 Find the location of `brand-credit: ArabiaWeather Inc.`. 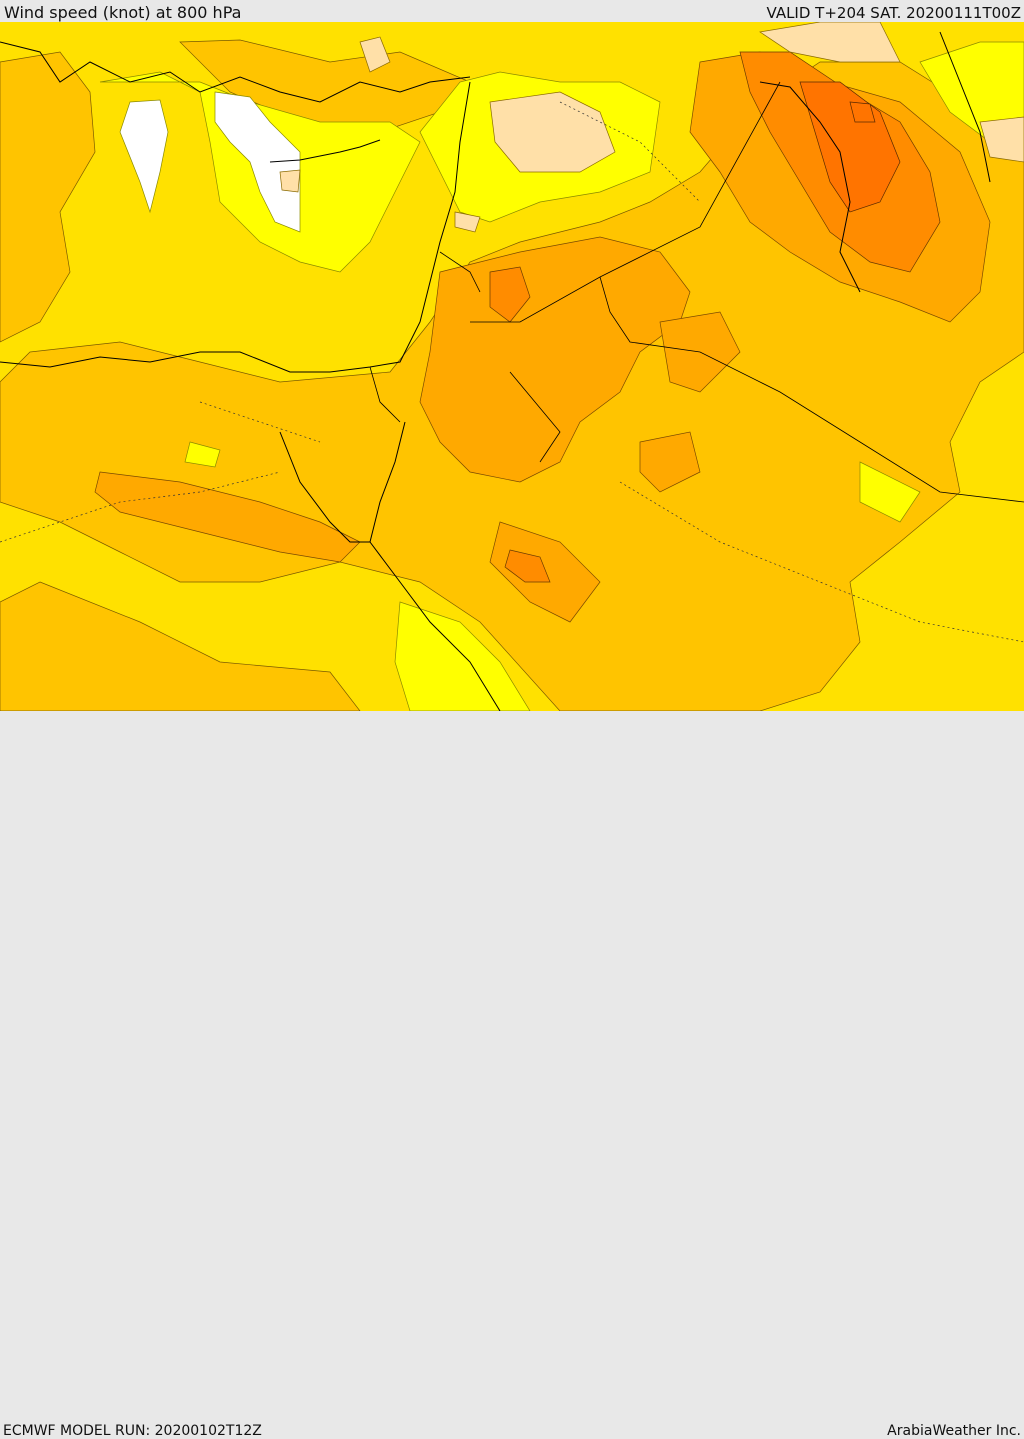

brand-credit: ArabiaWeather Inc. is located at coordinates (954, 1431).